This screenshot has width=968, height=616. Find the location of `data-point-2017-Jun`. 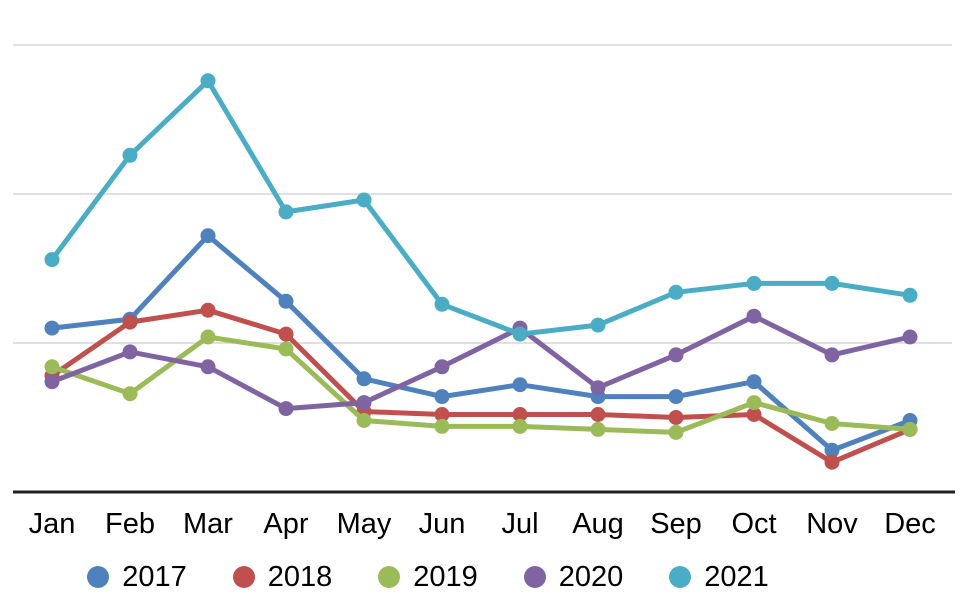

data-point-2017-Jun is located at coordinates (442, 397).